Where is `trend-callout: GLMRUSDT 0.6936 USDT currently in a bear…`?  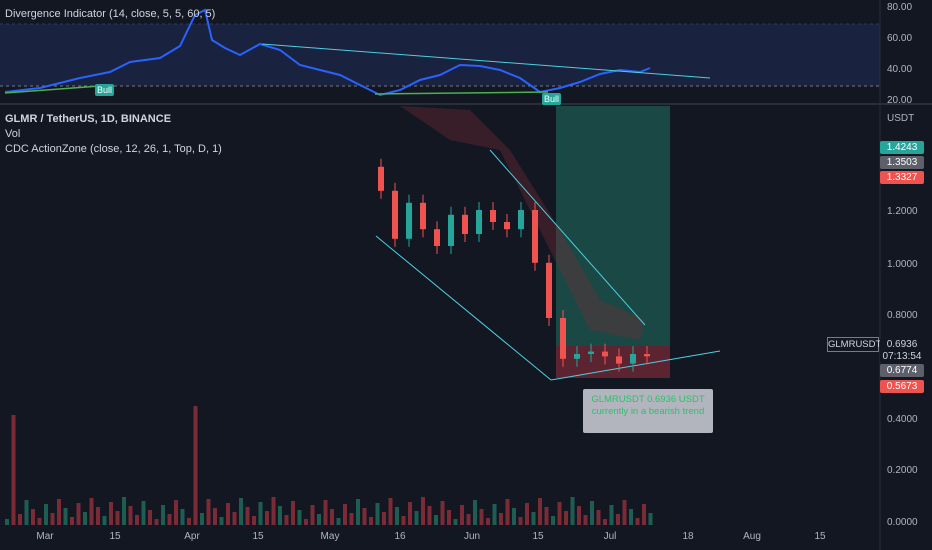 trend-callout: GLMRUSDT 0.6936 USDT currently in a bear… is located at coordinates (648, 411).